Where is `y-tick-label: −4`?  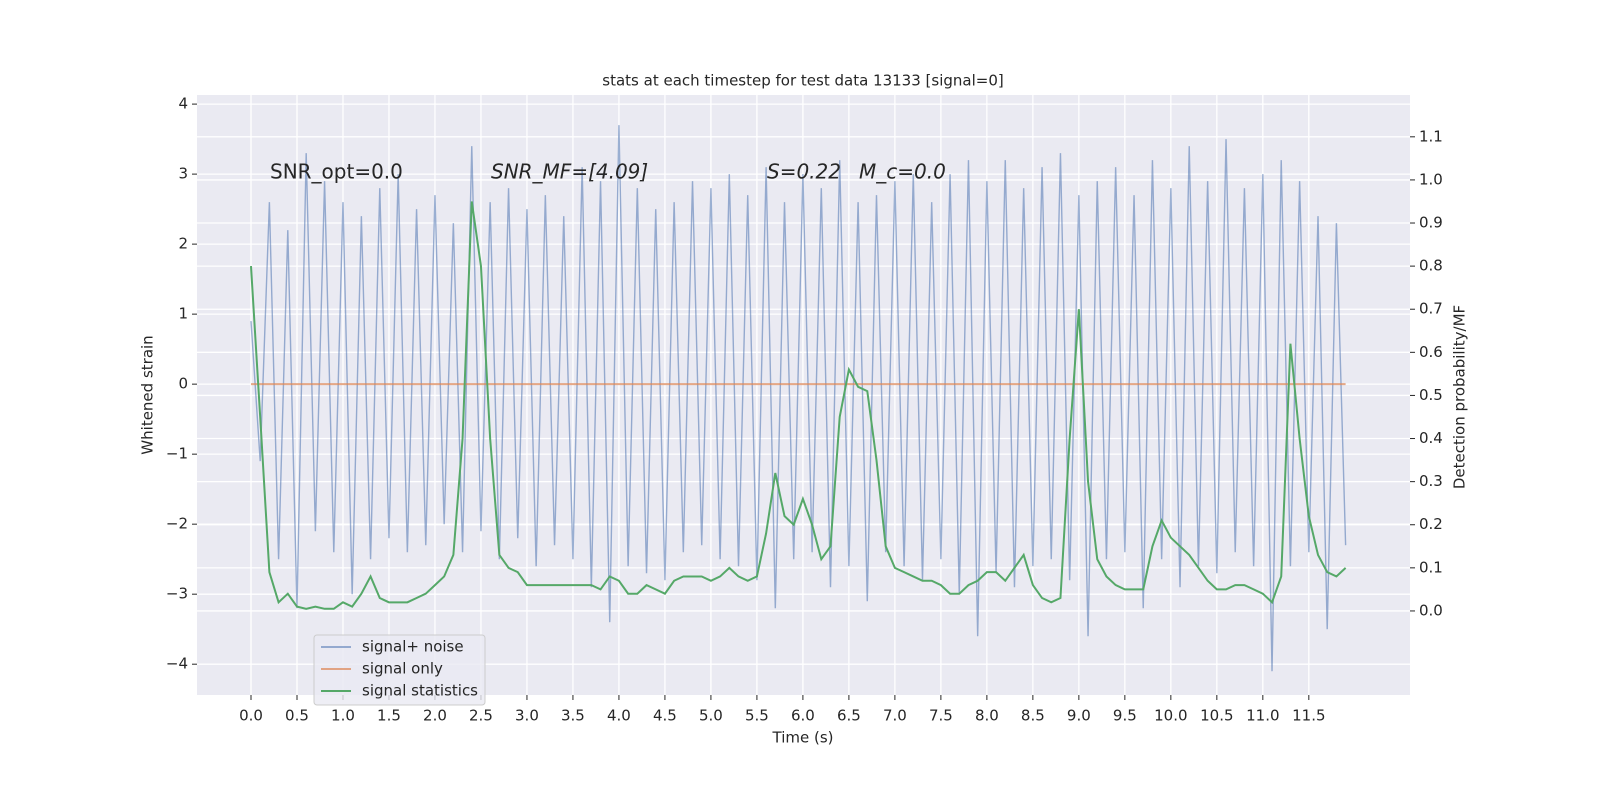 y-tick-label: −4 is located at coordinates (177, 664).